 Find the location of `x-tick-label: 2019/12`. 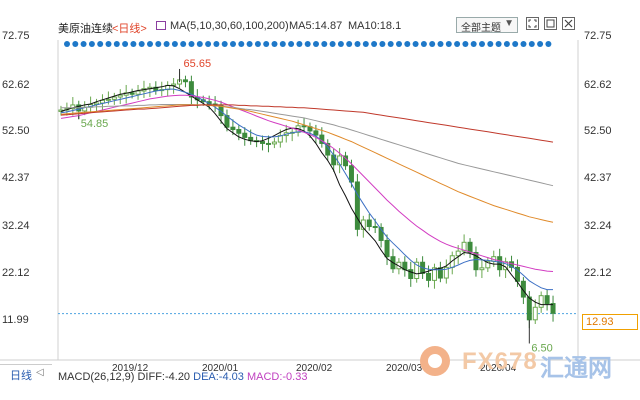

x-tick-label: 2019/12 is located at coordinates (130, 368).